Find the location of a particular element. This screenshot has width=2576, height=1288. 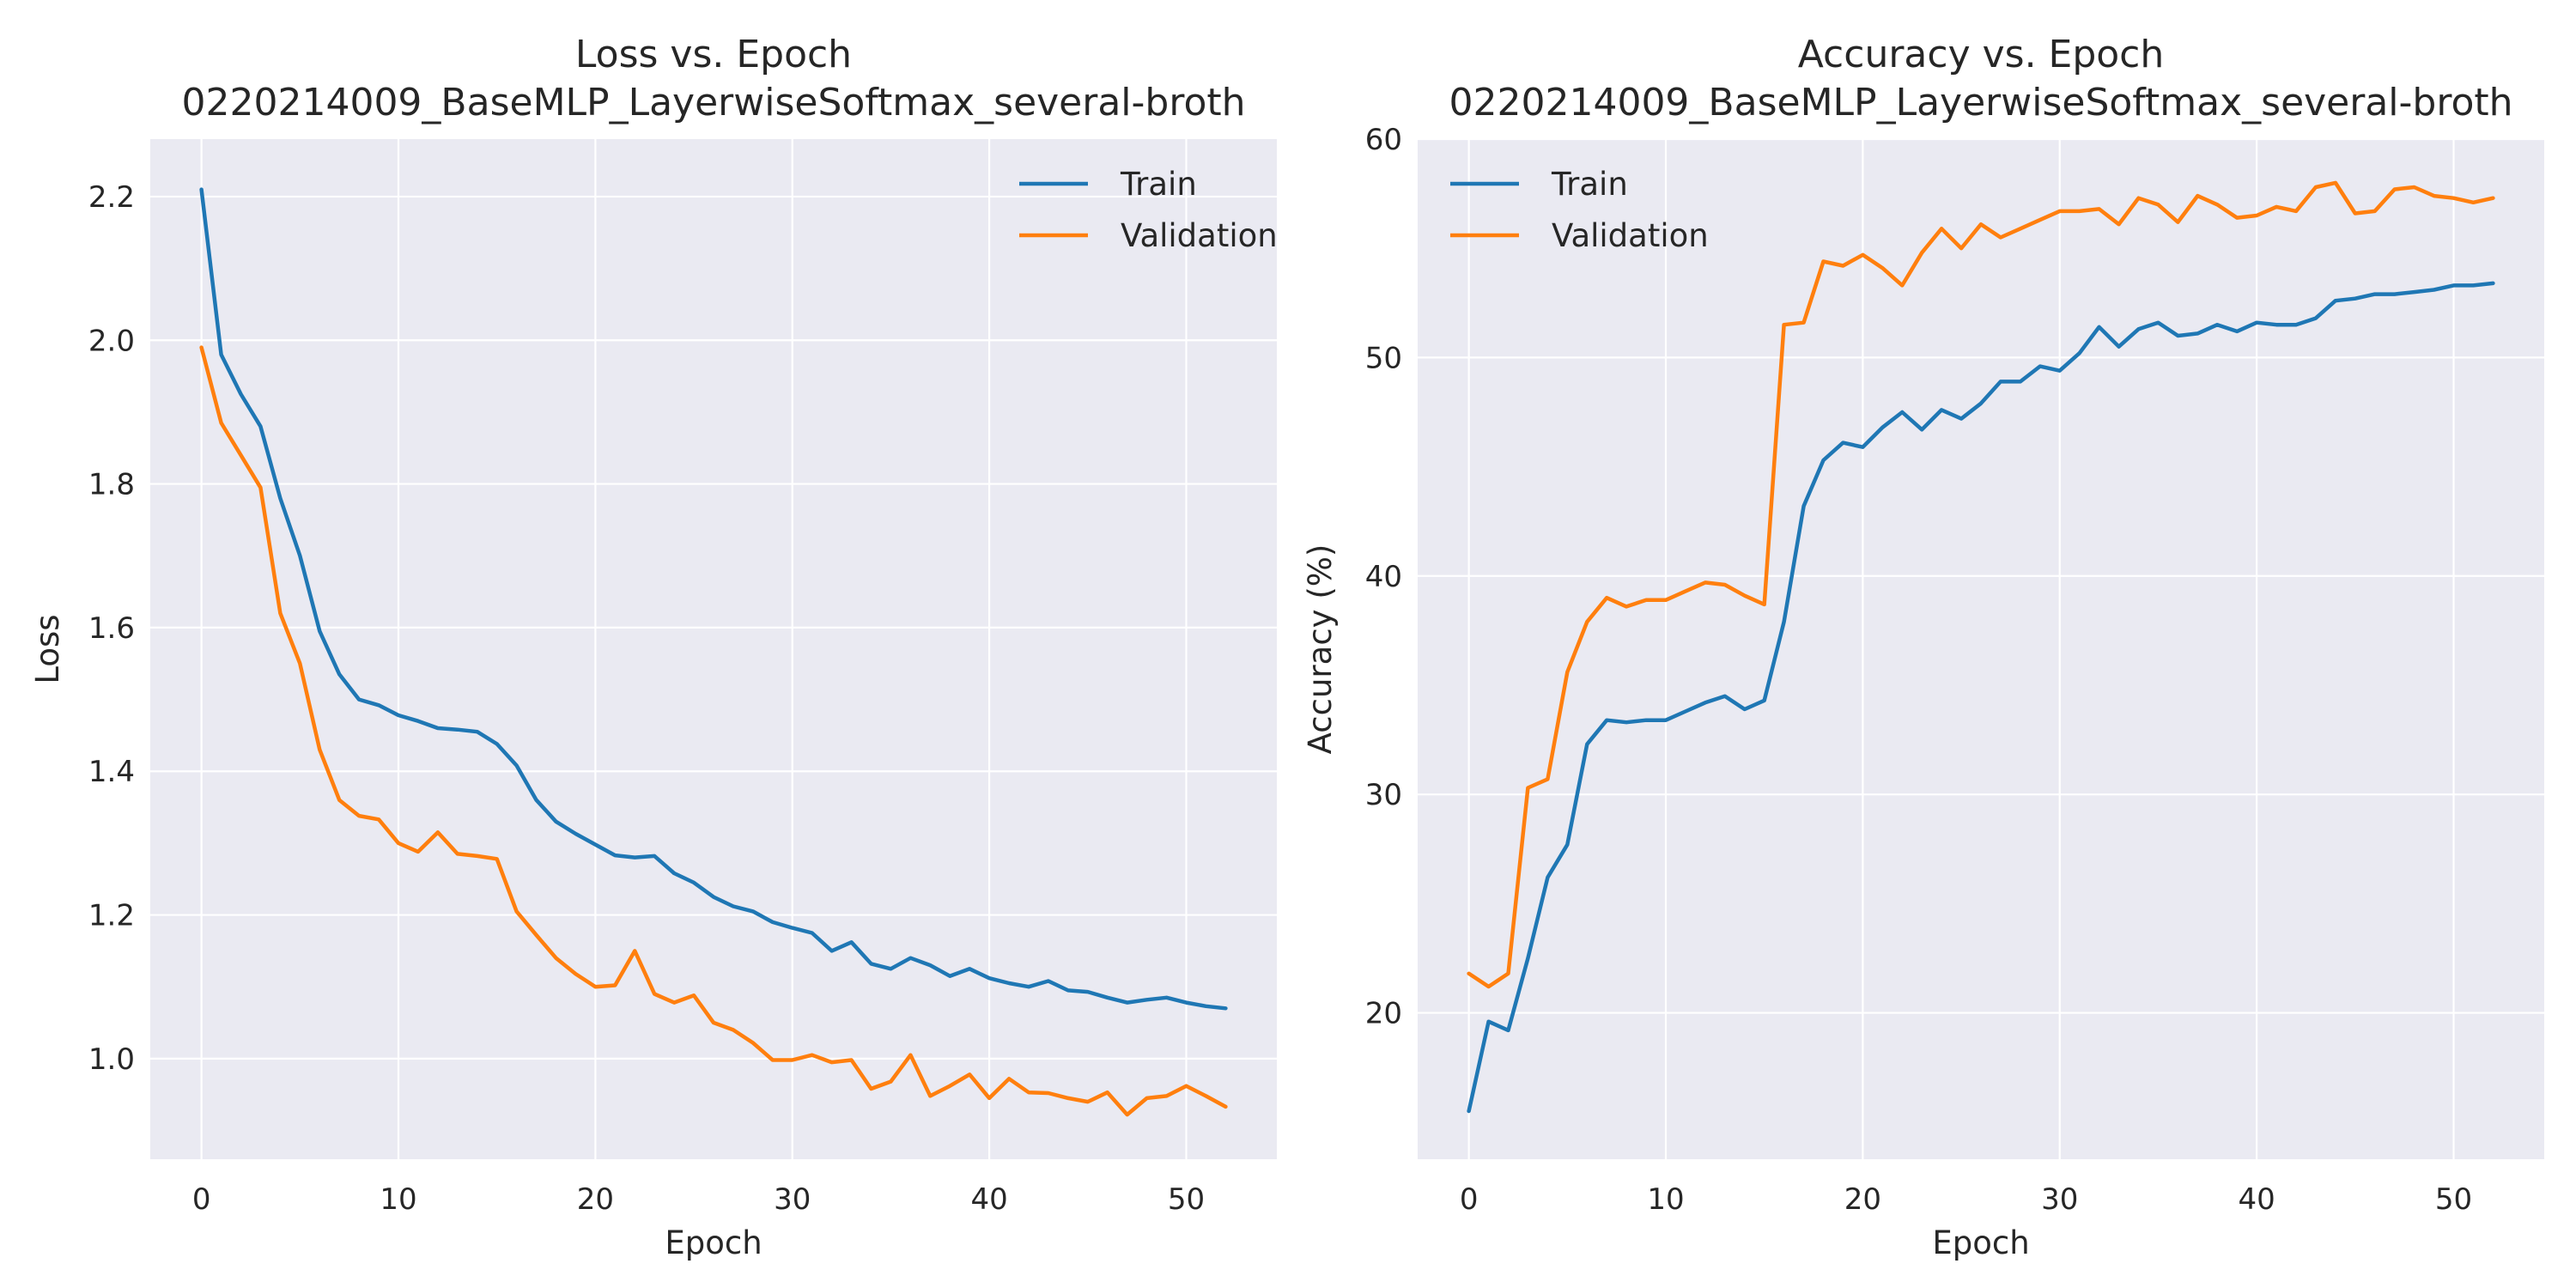

accuracy-x-tick-label: 0 is located at coordinates (1470, 1199).